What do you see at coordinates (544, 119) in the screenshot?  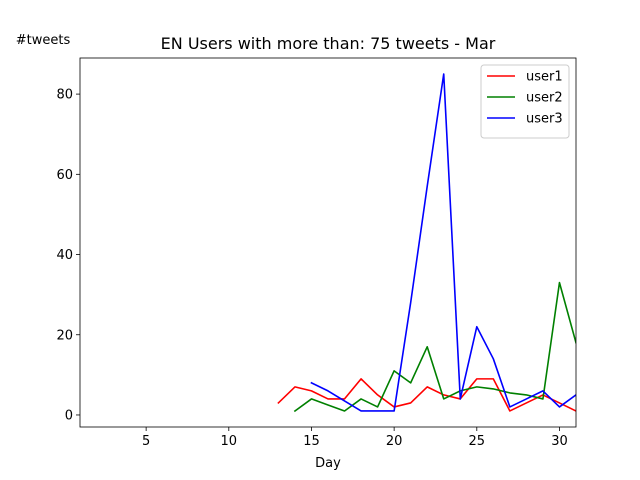 I see `legend-label-user3: user3` at bounding box center [544, 119].